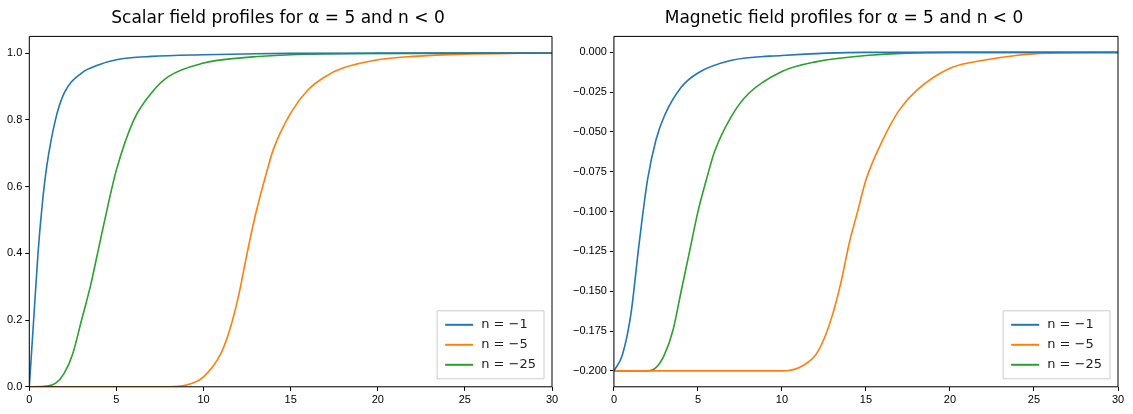 This screenshot has width=1133, height=414. I want to click on chart-title: Magnetic field profiles for α = 5 and n < 0, so click(844, 16).